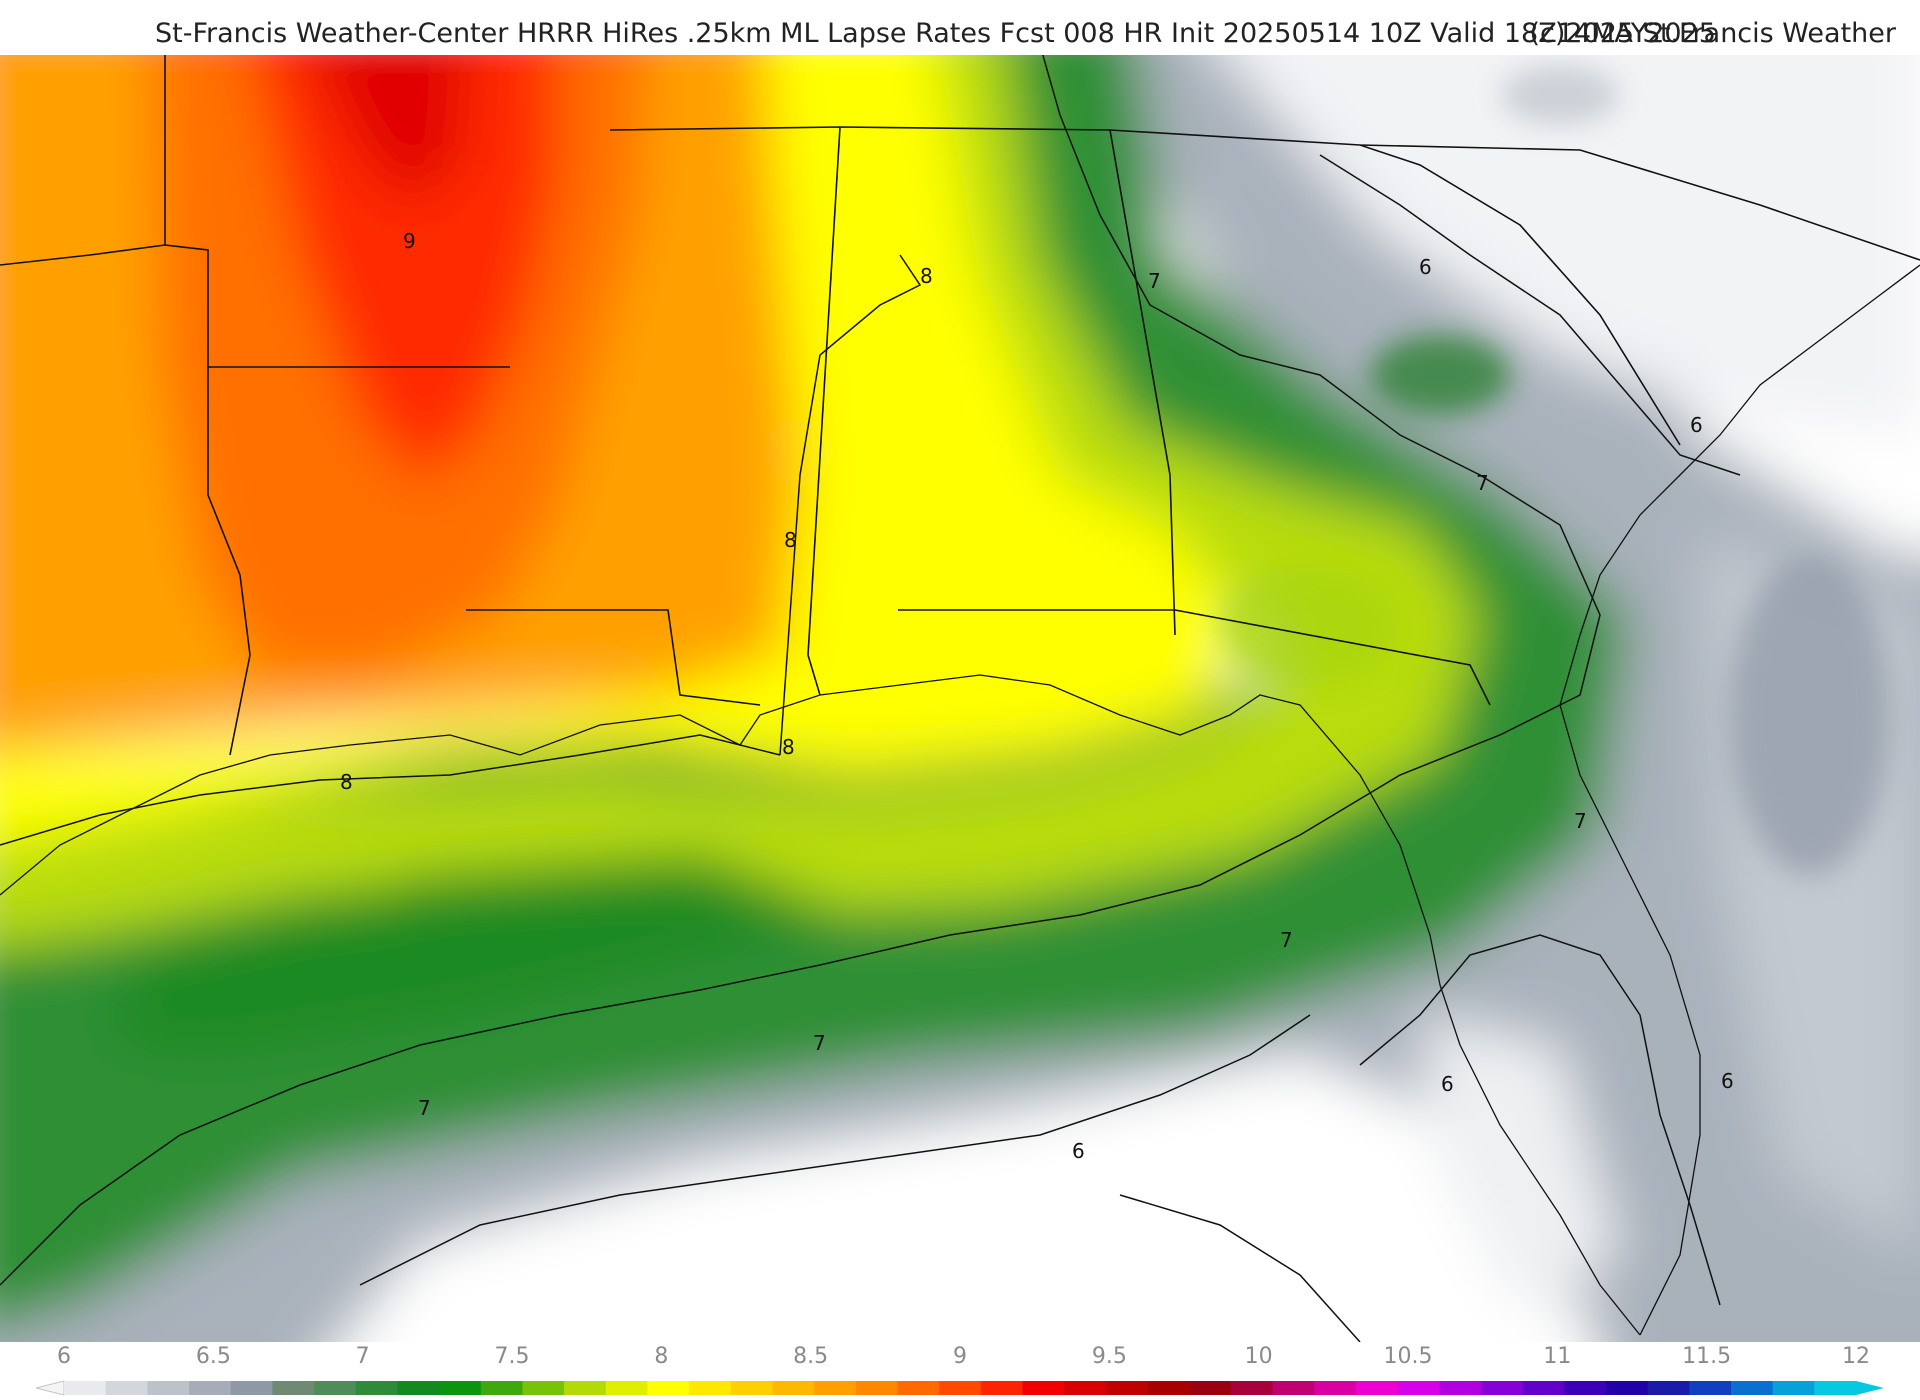 The width and height of the screenshot is (1920, 1400). What do you see at coordinates (512, 1356) in the screenshot?
I see `legend-tick-label: 7.5` at bounding box center [512, 1356].